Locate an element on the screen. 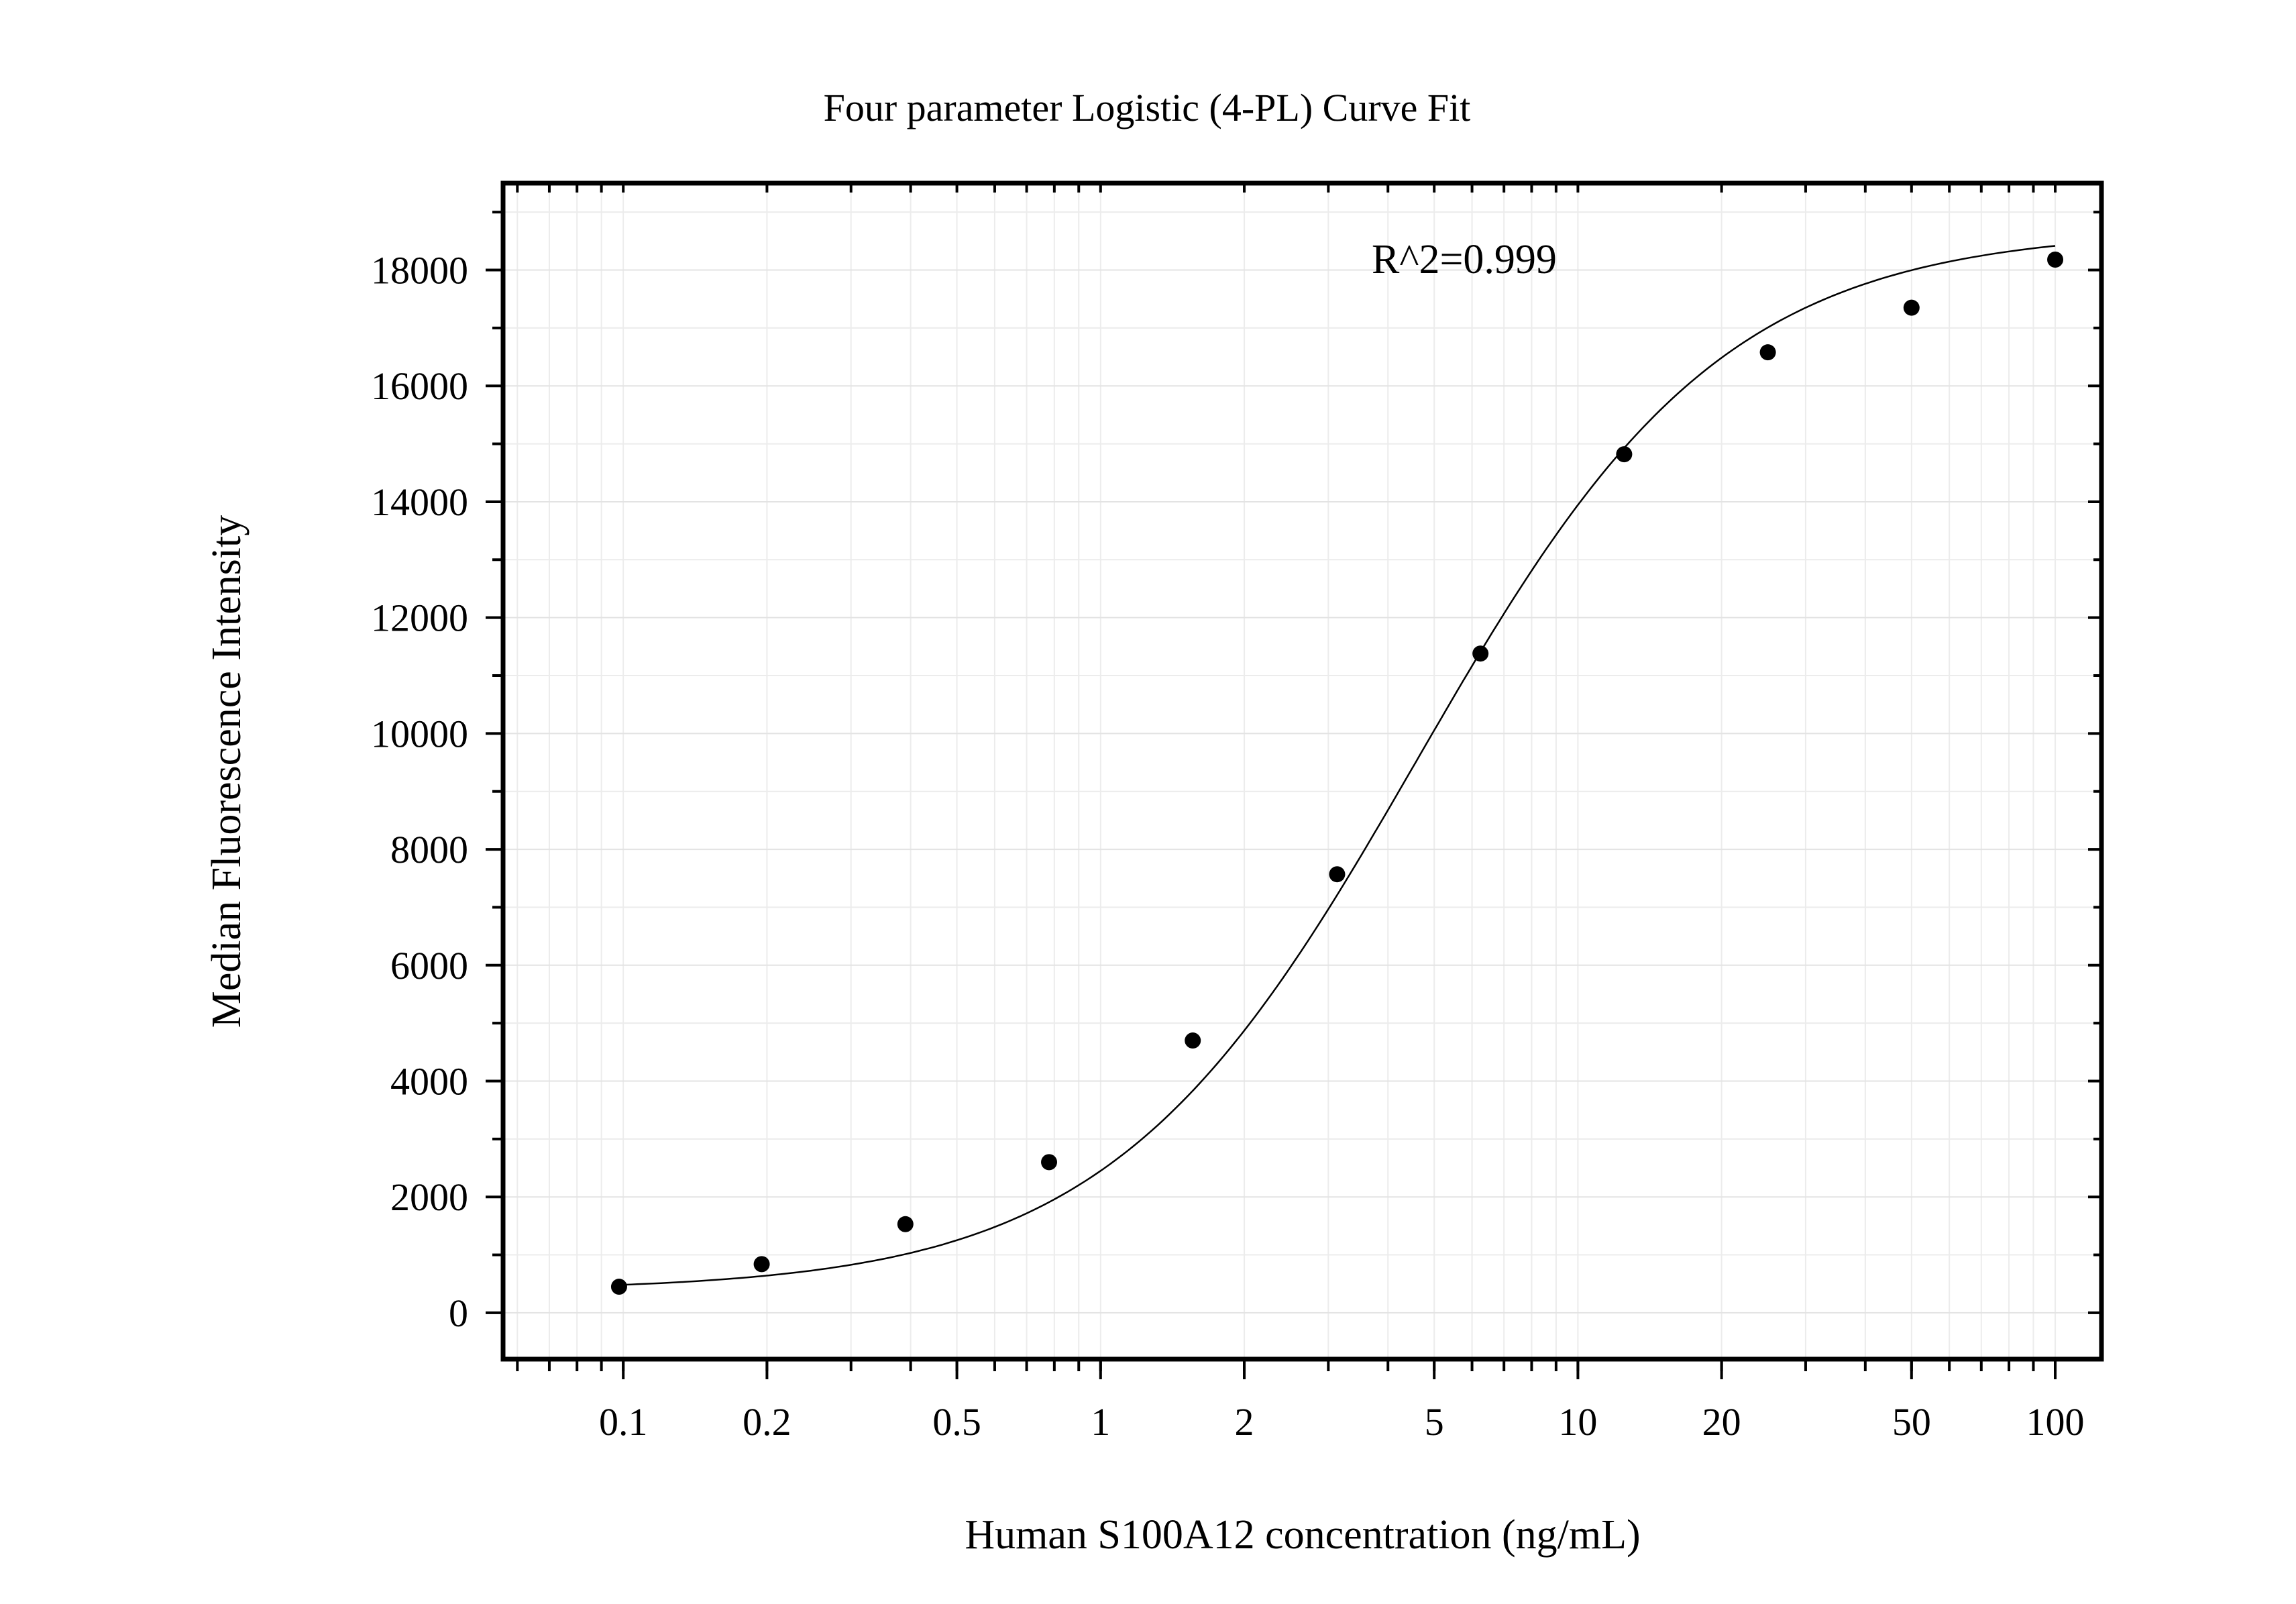 This screenshot has width=2296, height=1604. x-tick-label: 2 is located at coordinates (1244, 1422).